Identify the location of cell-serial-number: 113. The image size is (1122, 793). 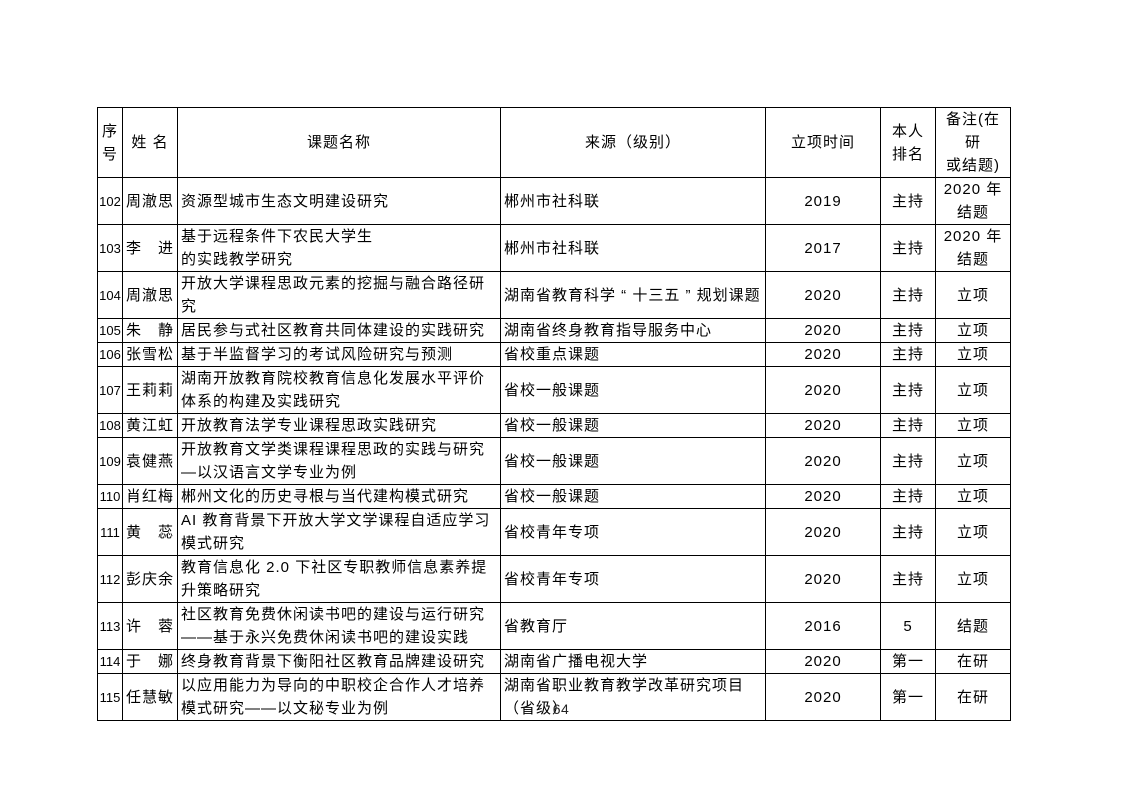
(110, 626).